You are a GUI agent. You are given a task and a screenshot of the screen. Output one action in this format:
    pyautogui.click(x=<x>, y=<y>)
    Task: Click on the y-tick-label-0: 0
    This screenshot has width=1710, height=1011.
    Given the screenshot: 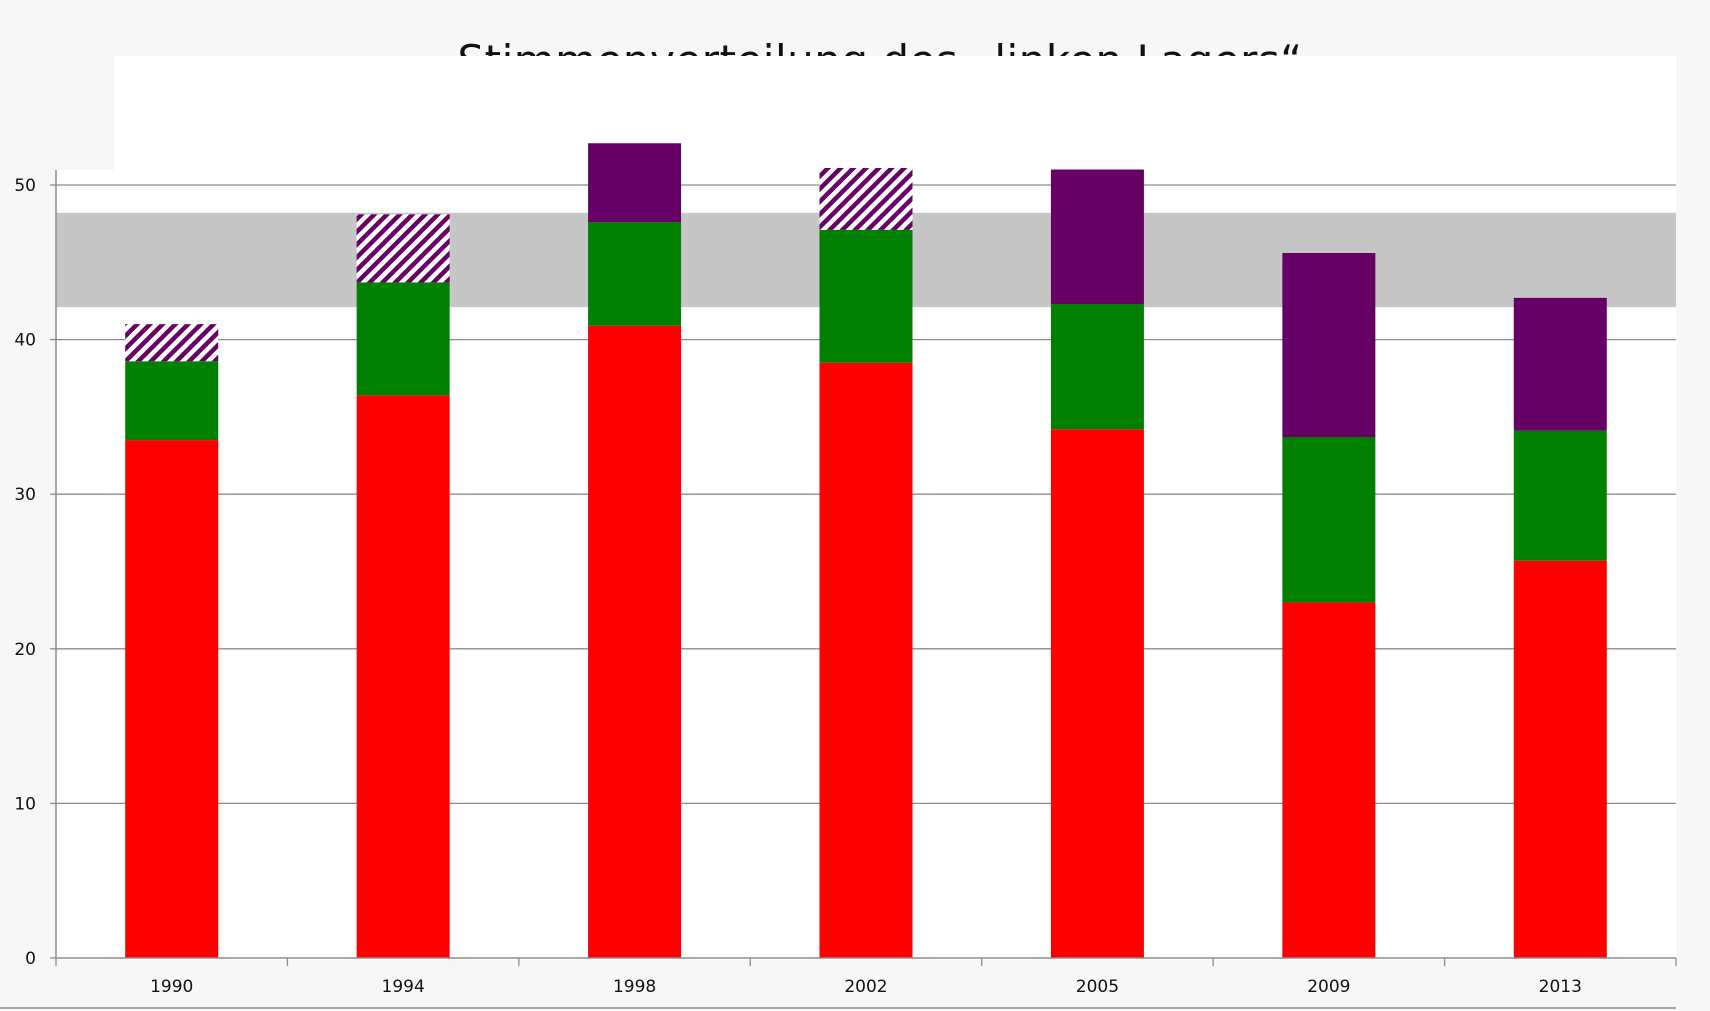 What is the action you would take?
    pyautogui.click(x=30, y=959)
    